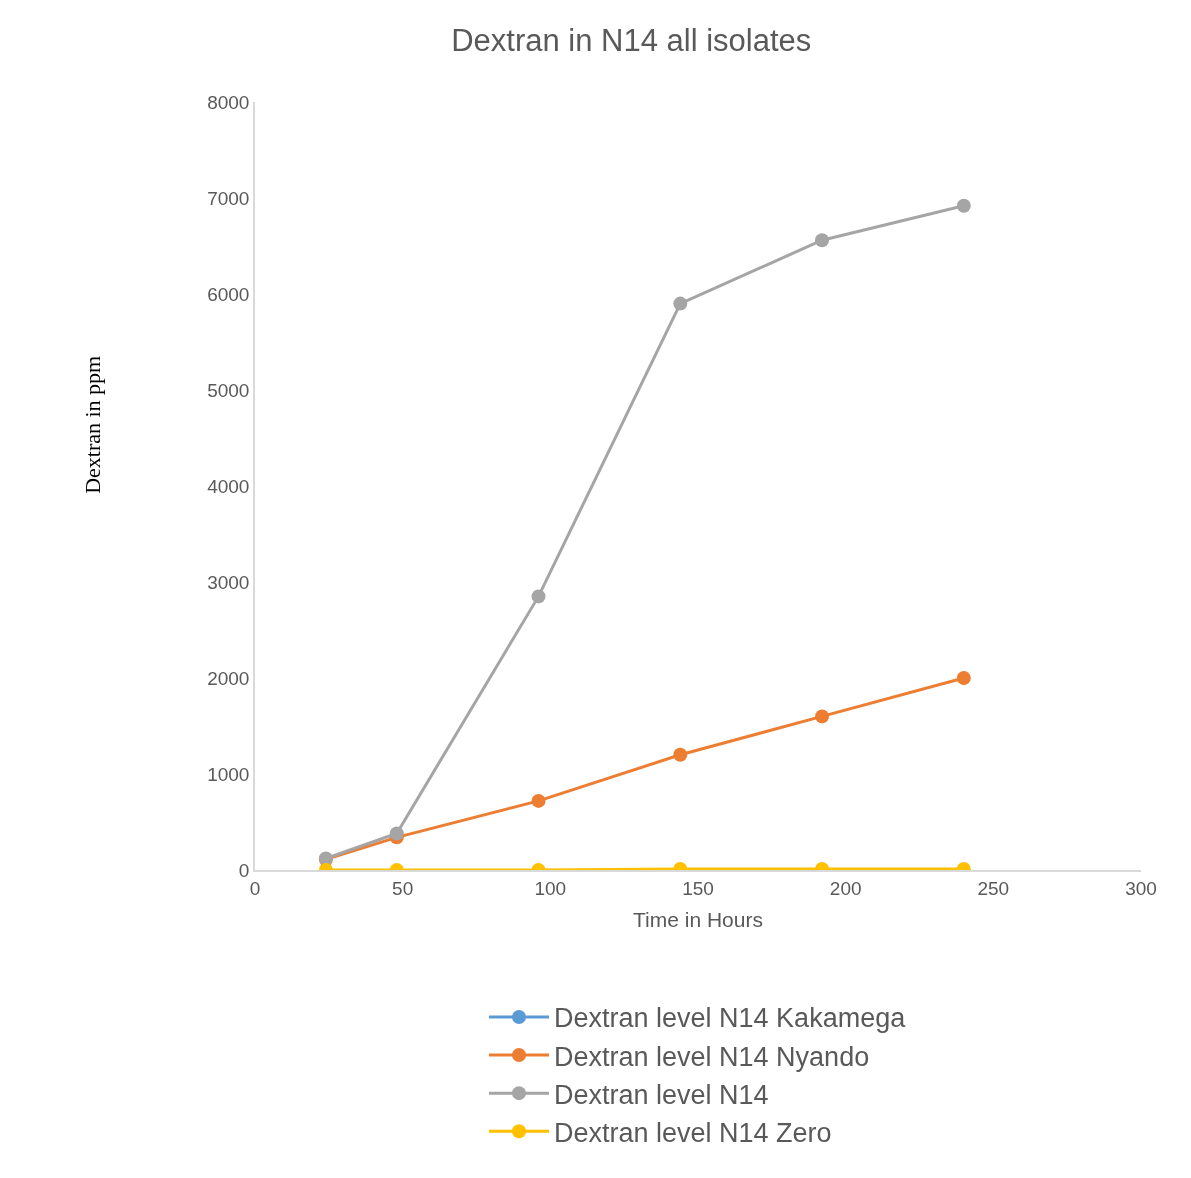  What do you see at coordinates (631, 41) in the screenshot?
I see `chart-title: Dextran in N14 all isolates` at bounding box center [631, 41].